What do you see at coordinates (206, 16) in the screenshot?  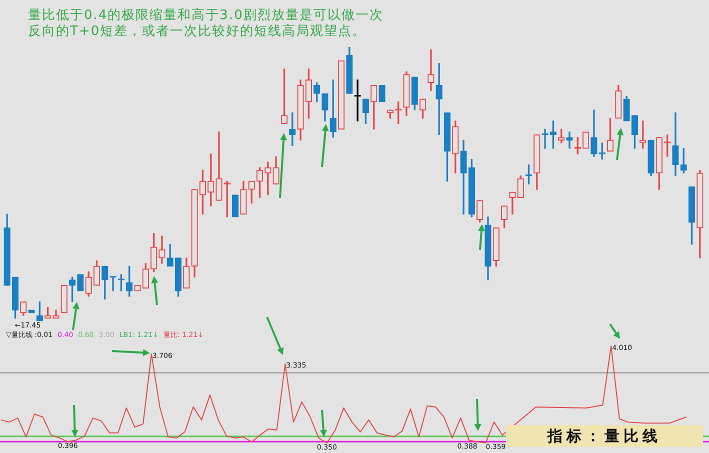 I see `chart-title: 量比低于0.4的极限缩量和高于3.0剧烈放量是可以做一次` at bounding box center [206, 16].